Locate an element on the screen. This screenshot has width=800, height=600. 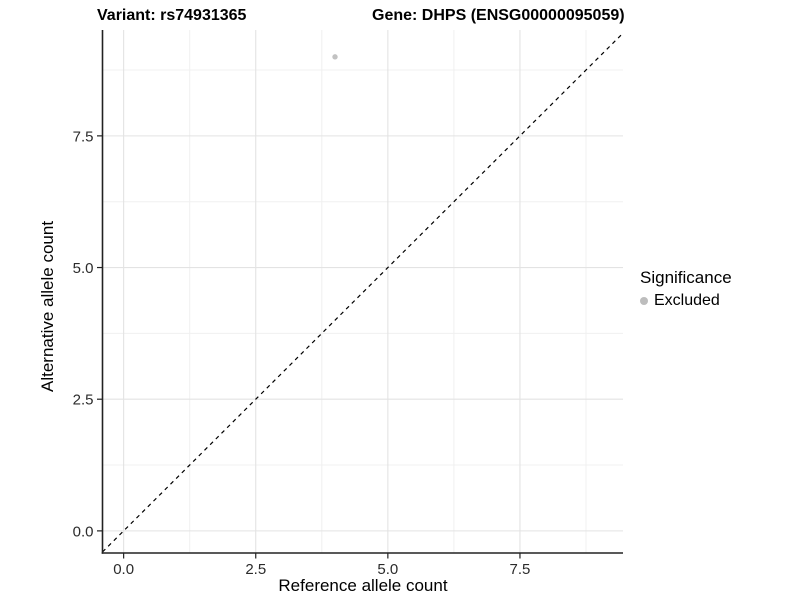
x-axis-label: Reference allele count is located at coordinates (363, 585).